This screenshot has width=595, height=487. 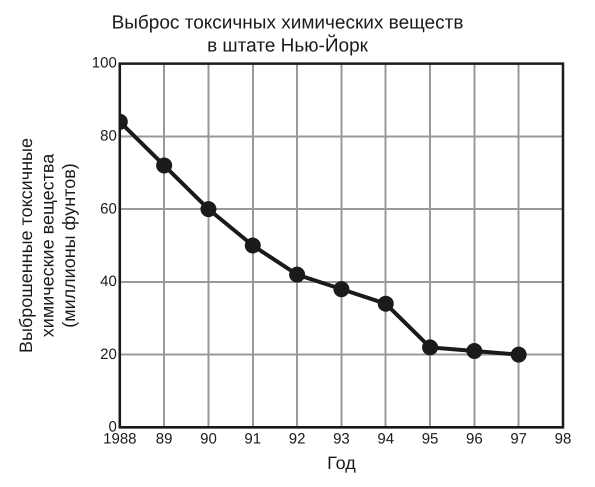 I want to click on y-tick-label: 100, so click(x=104, y=63).